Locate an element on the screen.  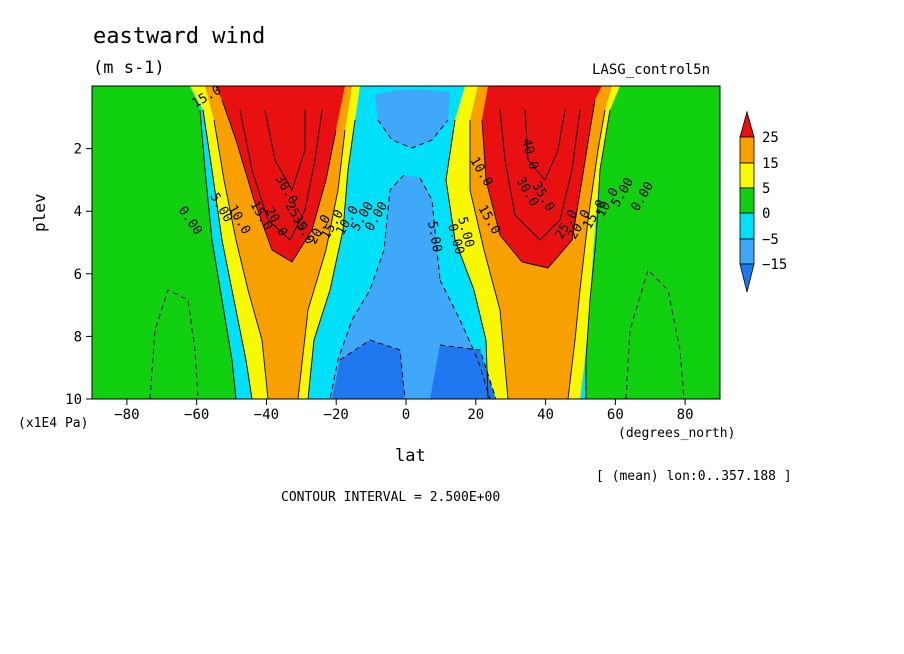
y-tick-label: 10 is located at coordinates (73, 400).